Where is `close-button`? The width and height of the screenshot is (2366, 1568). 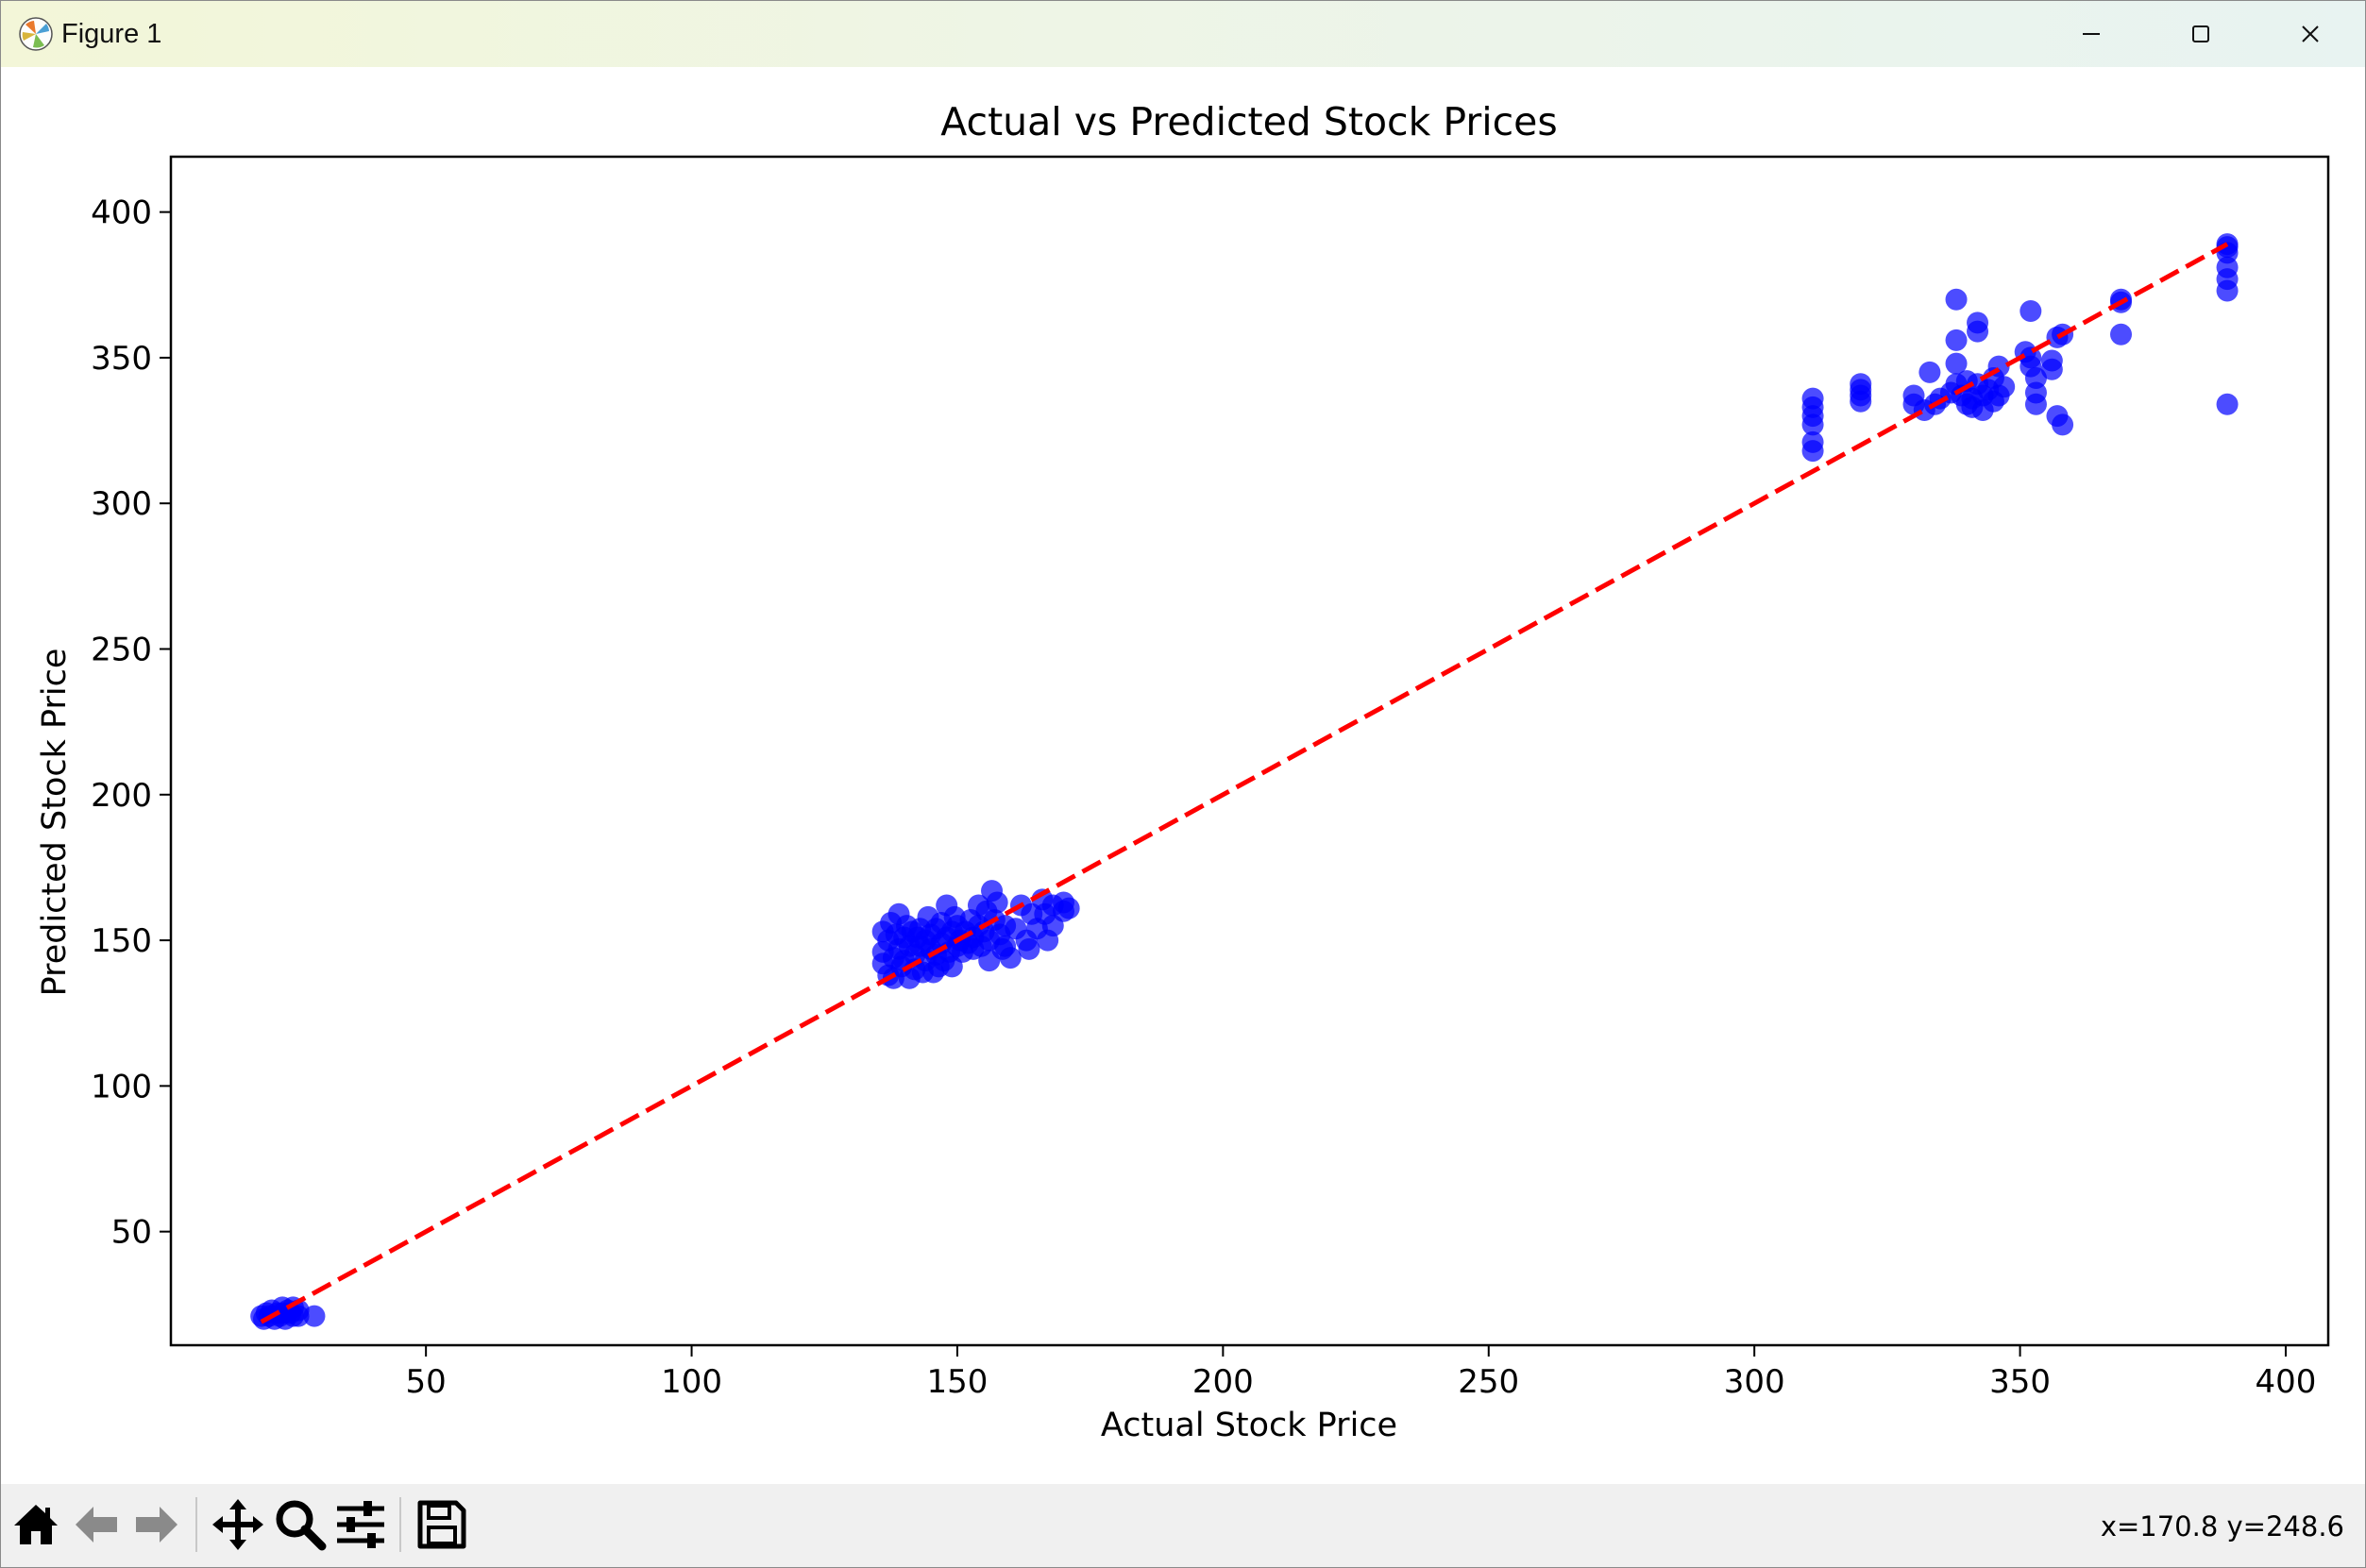
close-button is located at coordinates (2310, 34).